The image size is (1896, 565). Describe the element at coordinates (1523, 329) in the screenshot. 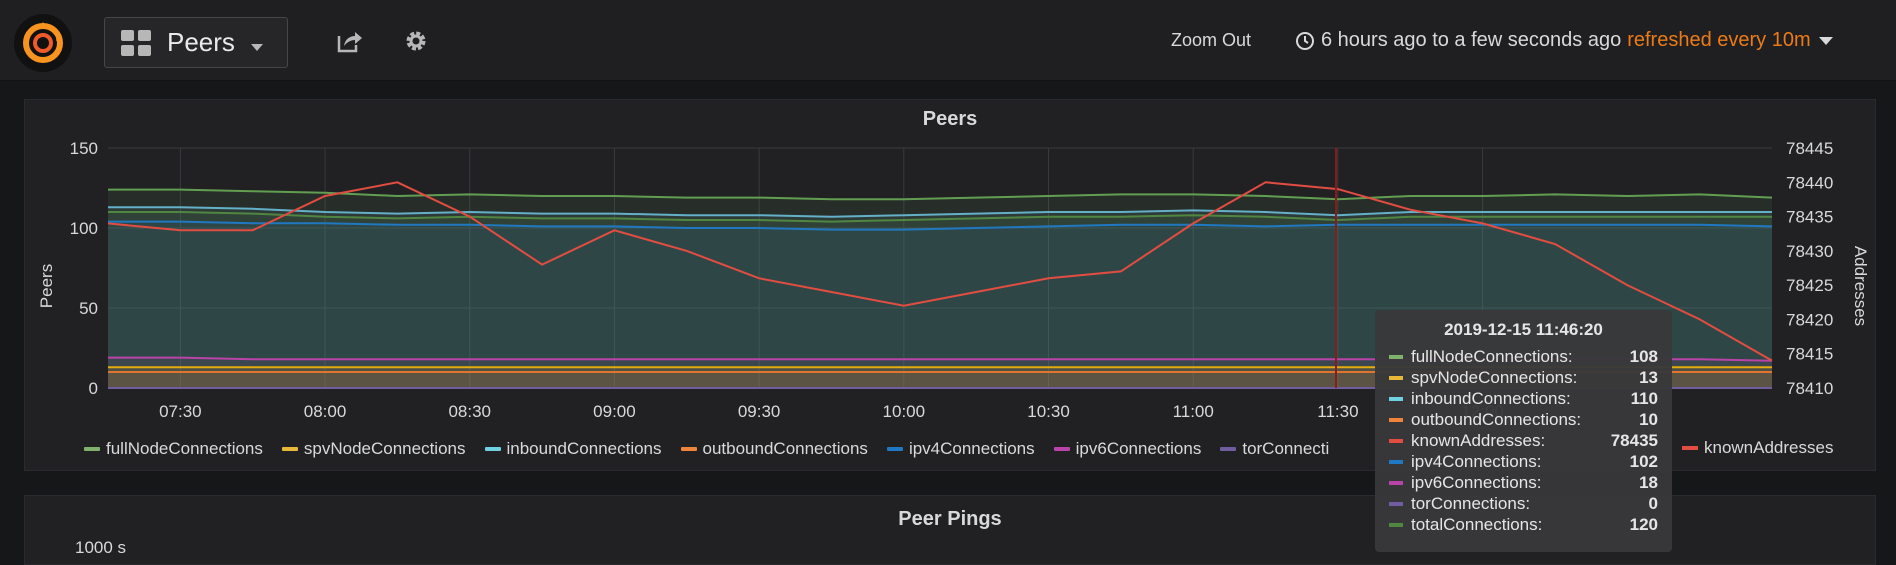

I see `tooltip-timestamp: 2019-12-15 11:46:20` at that location.